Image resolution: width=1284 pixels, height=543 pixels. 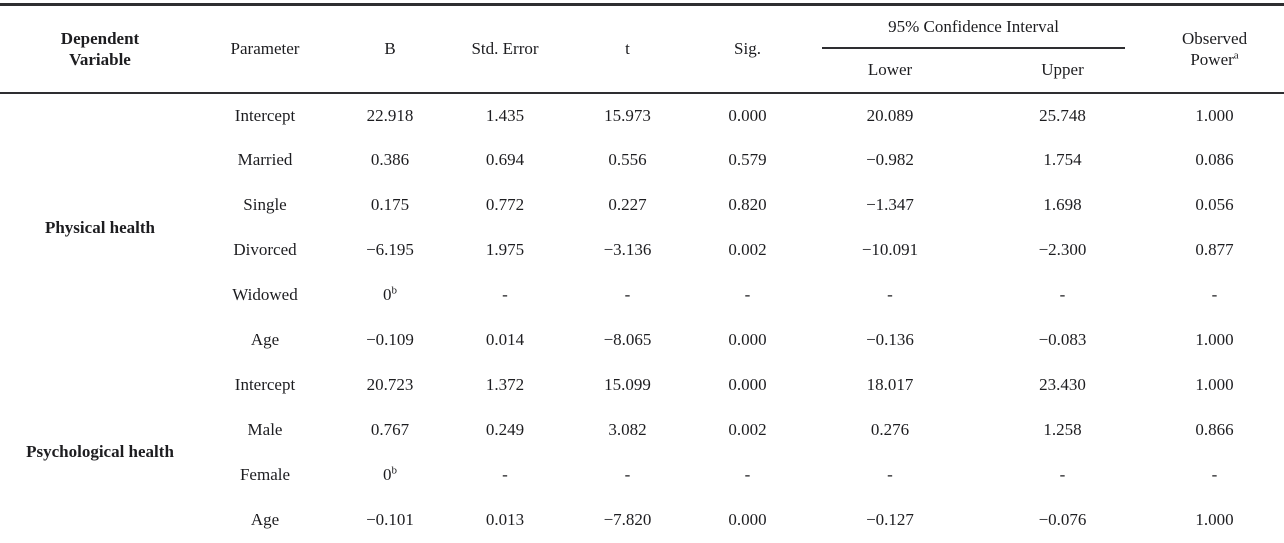 I want to click on dependent-variable-label: Physical health, so click(x=100, y=227).